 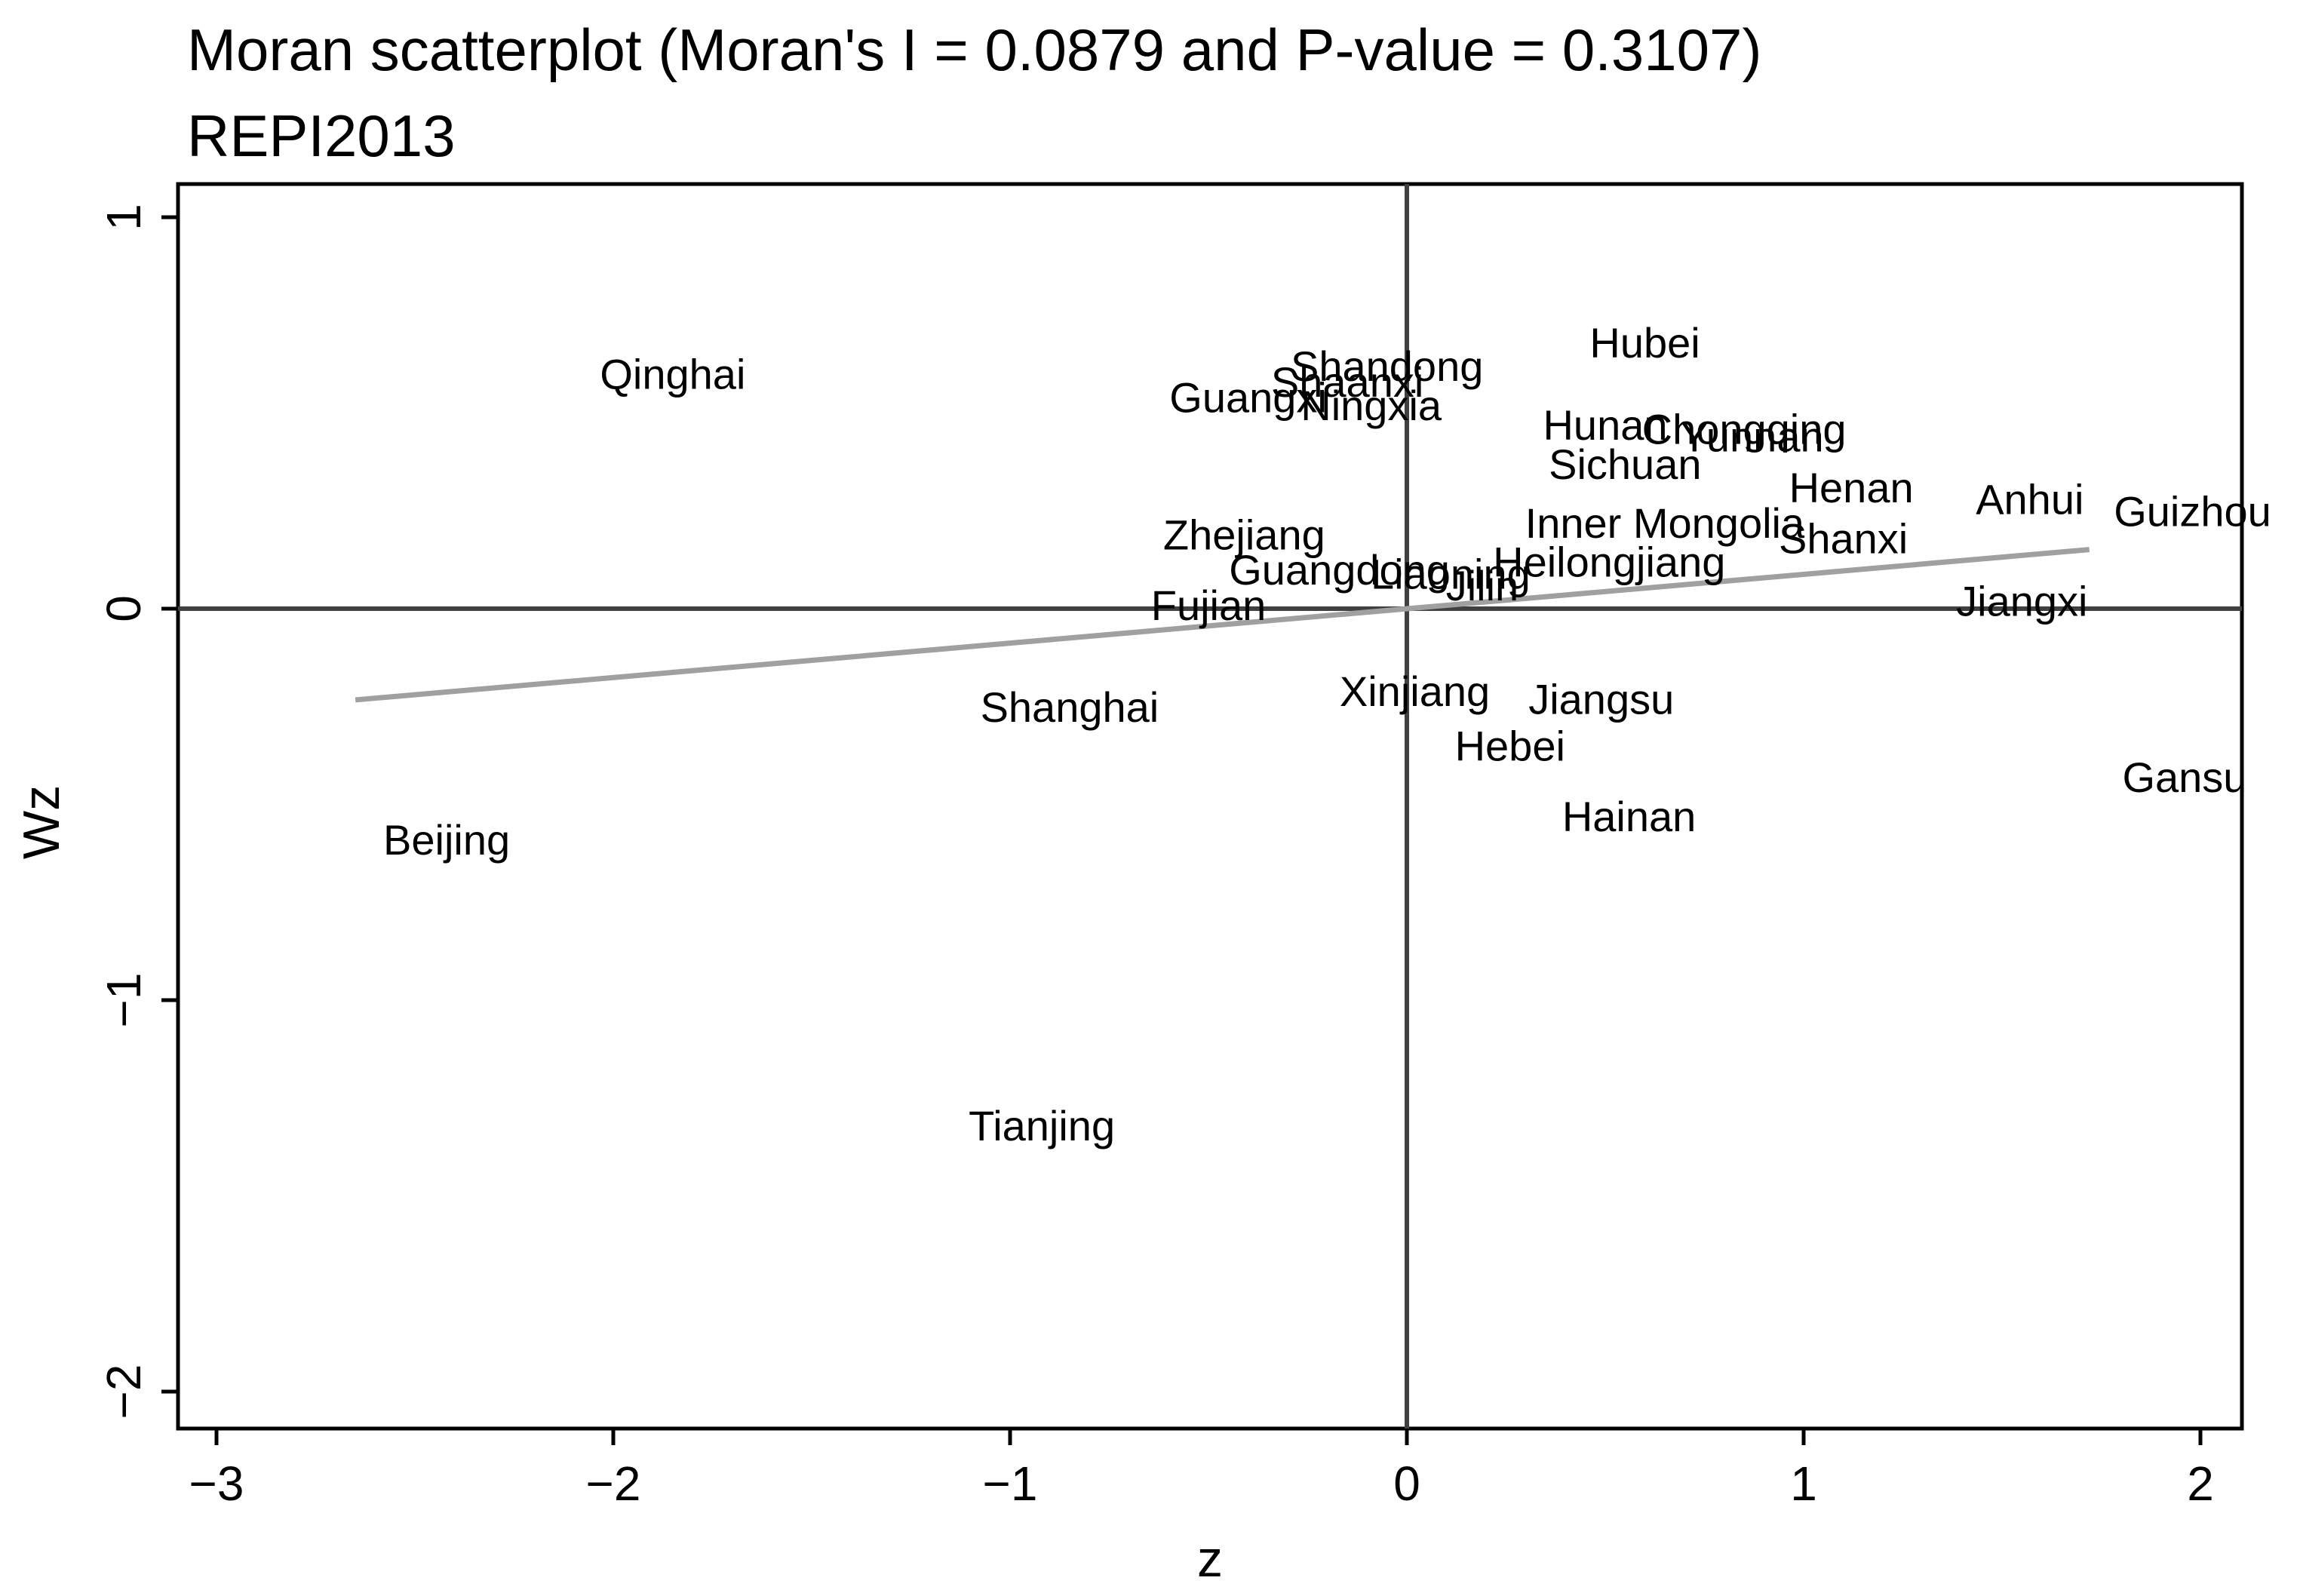 What do you see at coordinates (1510, 746) in the screenshot?
I see `point-label: Hebei` at bounding box center [1510, 746].